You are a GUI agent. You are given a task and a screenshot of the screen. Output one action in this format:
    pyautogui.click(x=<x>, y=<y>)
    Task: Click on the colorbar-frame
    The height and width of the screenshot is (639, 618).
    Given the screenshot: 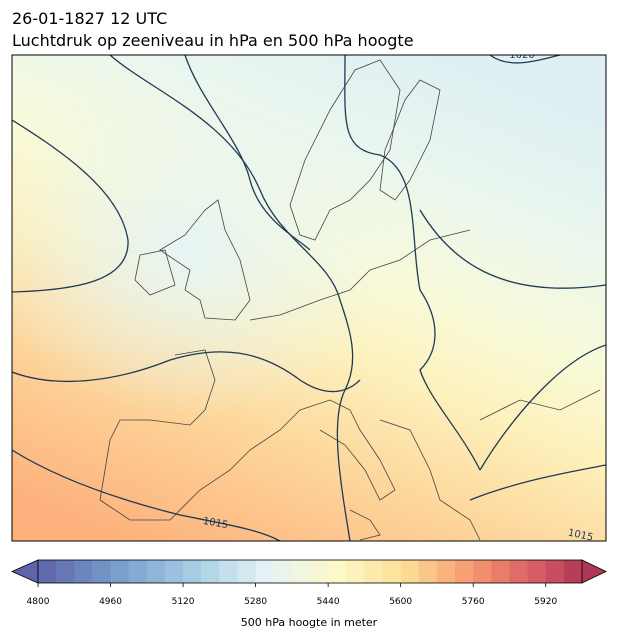 What is the action you would take?
    pyautogui.click(x=310, y=571)
    